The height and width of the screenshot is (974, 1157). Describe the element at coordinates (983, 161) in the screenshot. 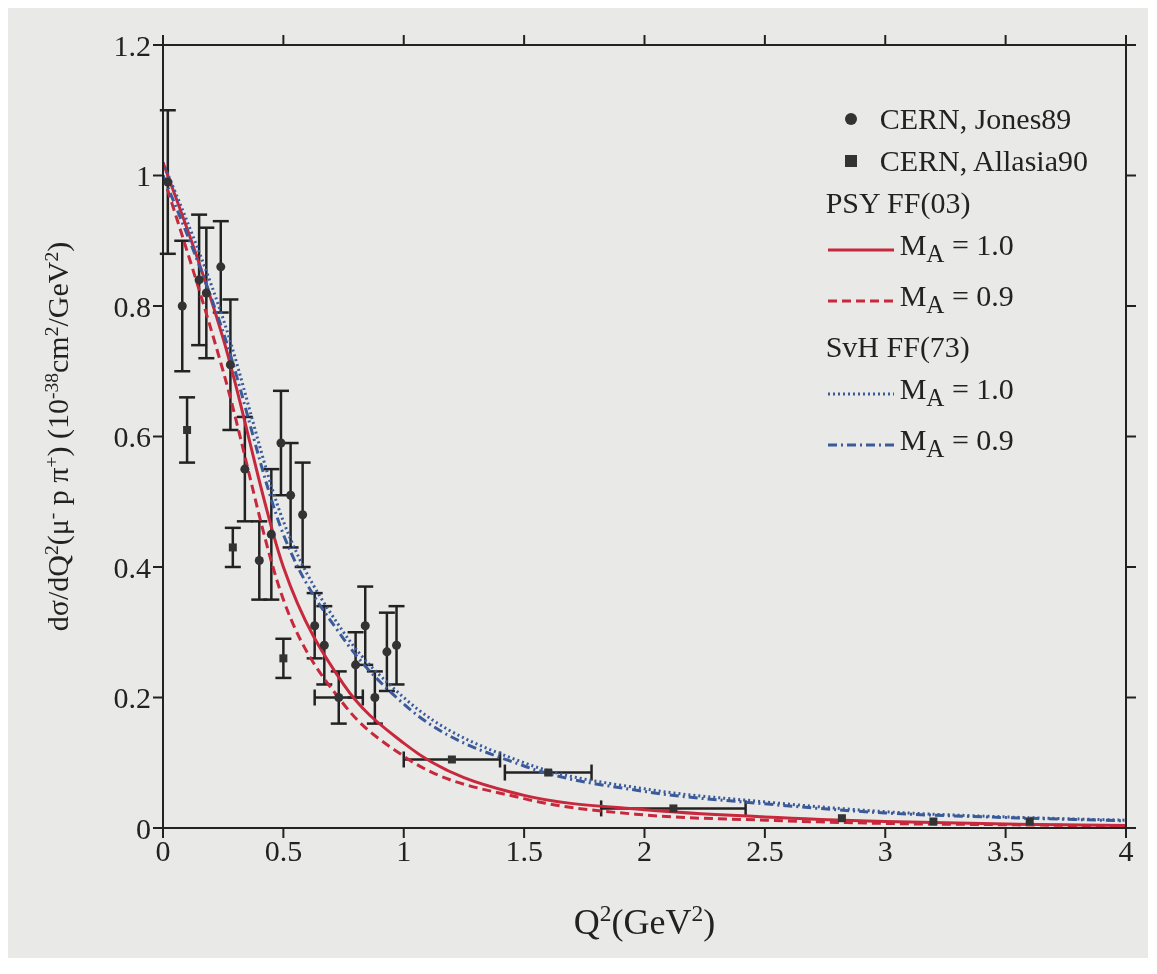

I see `legend-label: CERN, Allasia90` at that location.